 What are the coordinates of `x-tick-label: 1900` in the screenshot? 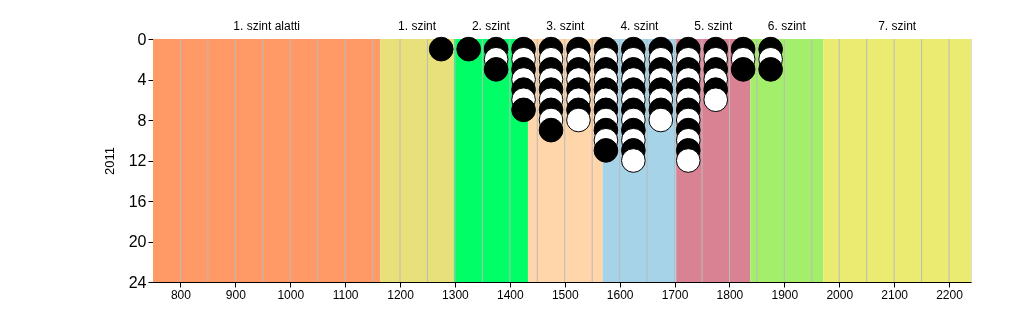 It's located at (785, 294).